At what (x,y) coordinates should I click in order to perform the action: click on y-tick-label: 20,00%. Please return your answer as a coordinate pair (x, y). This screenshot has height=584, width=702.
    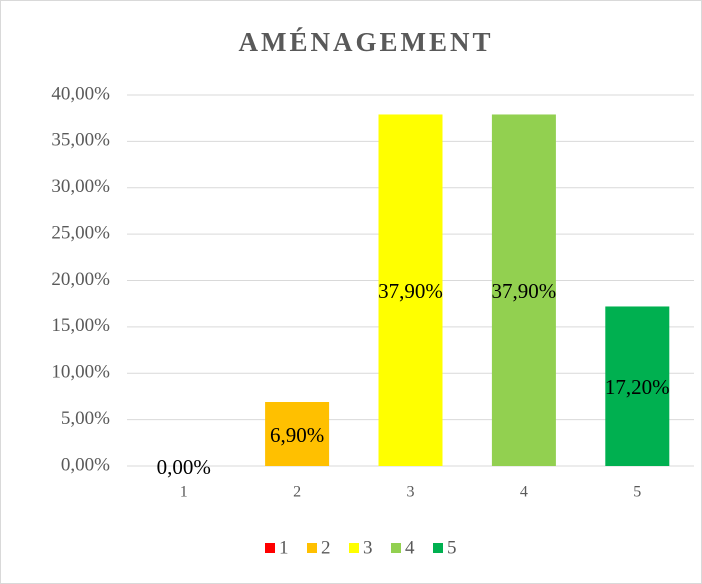
    Looking at the image, I should click on (80, 279).